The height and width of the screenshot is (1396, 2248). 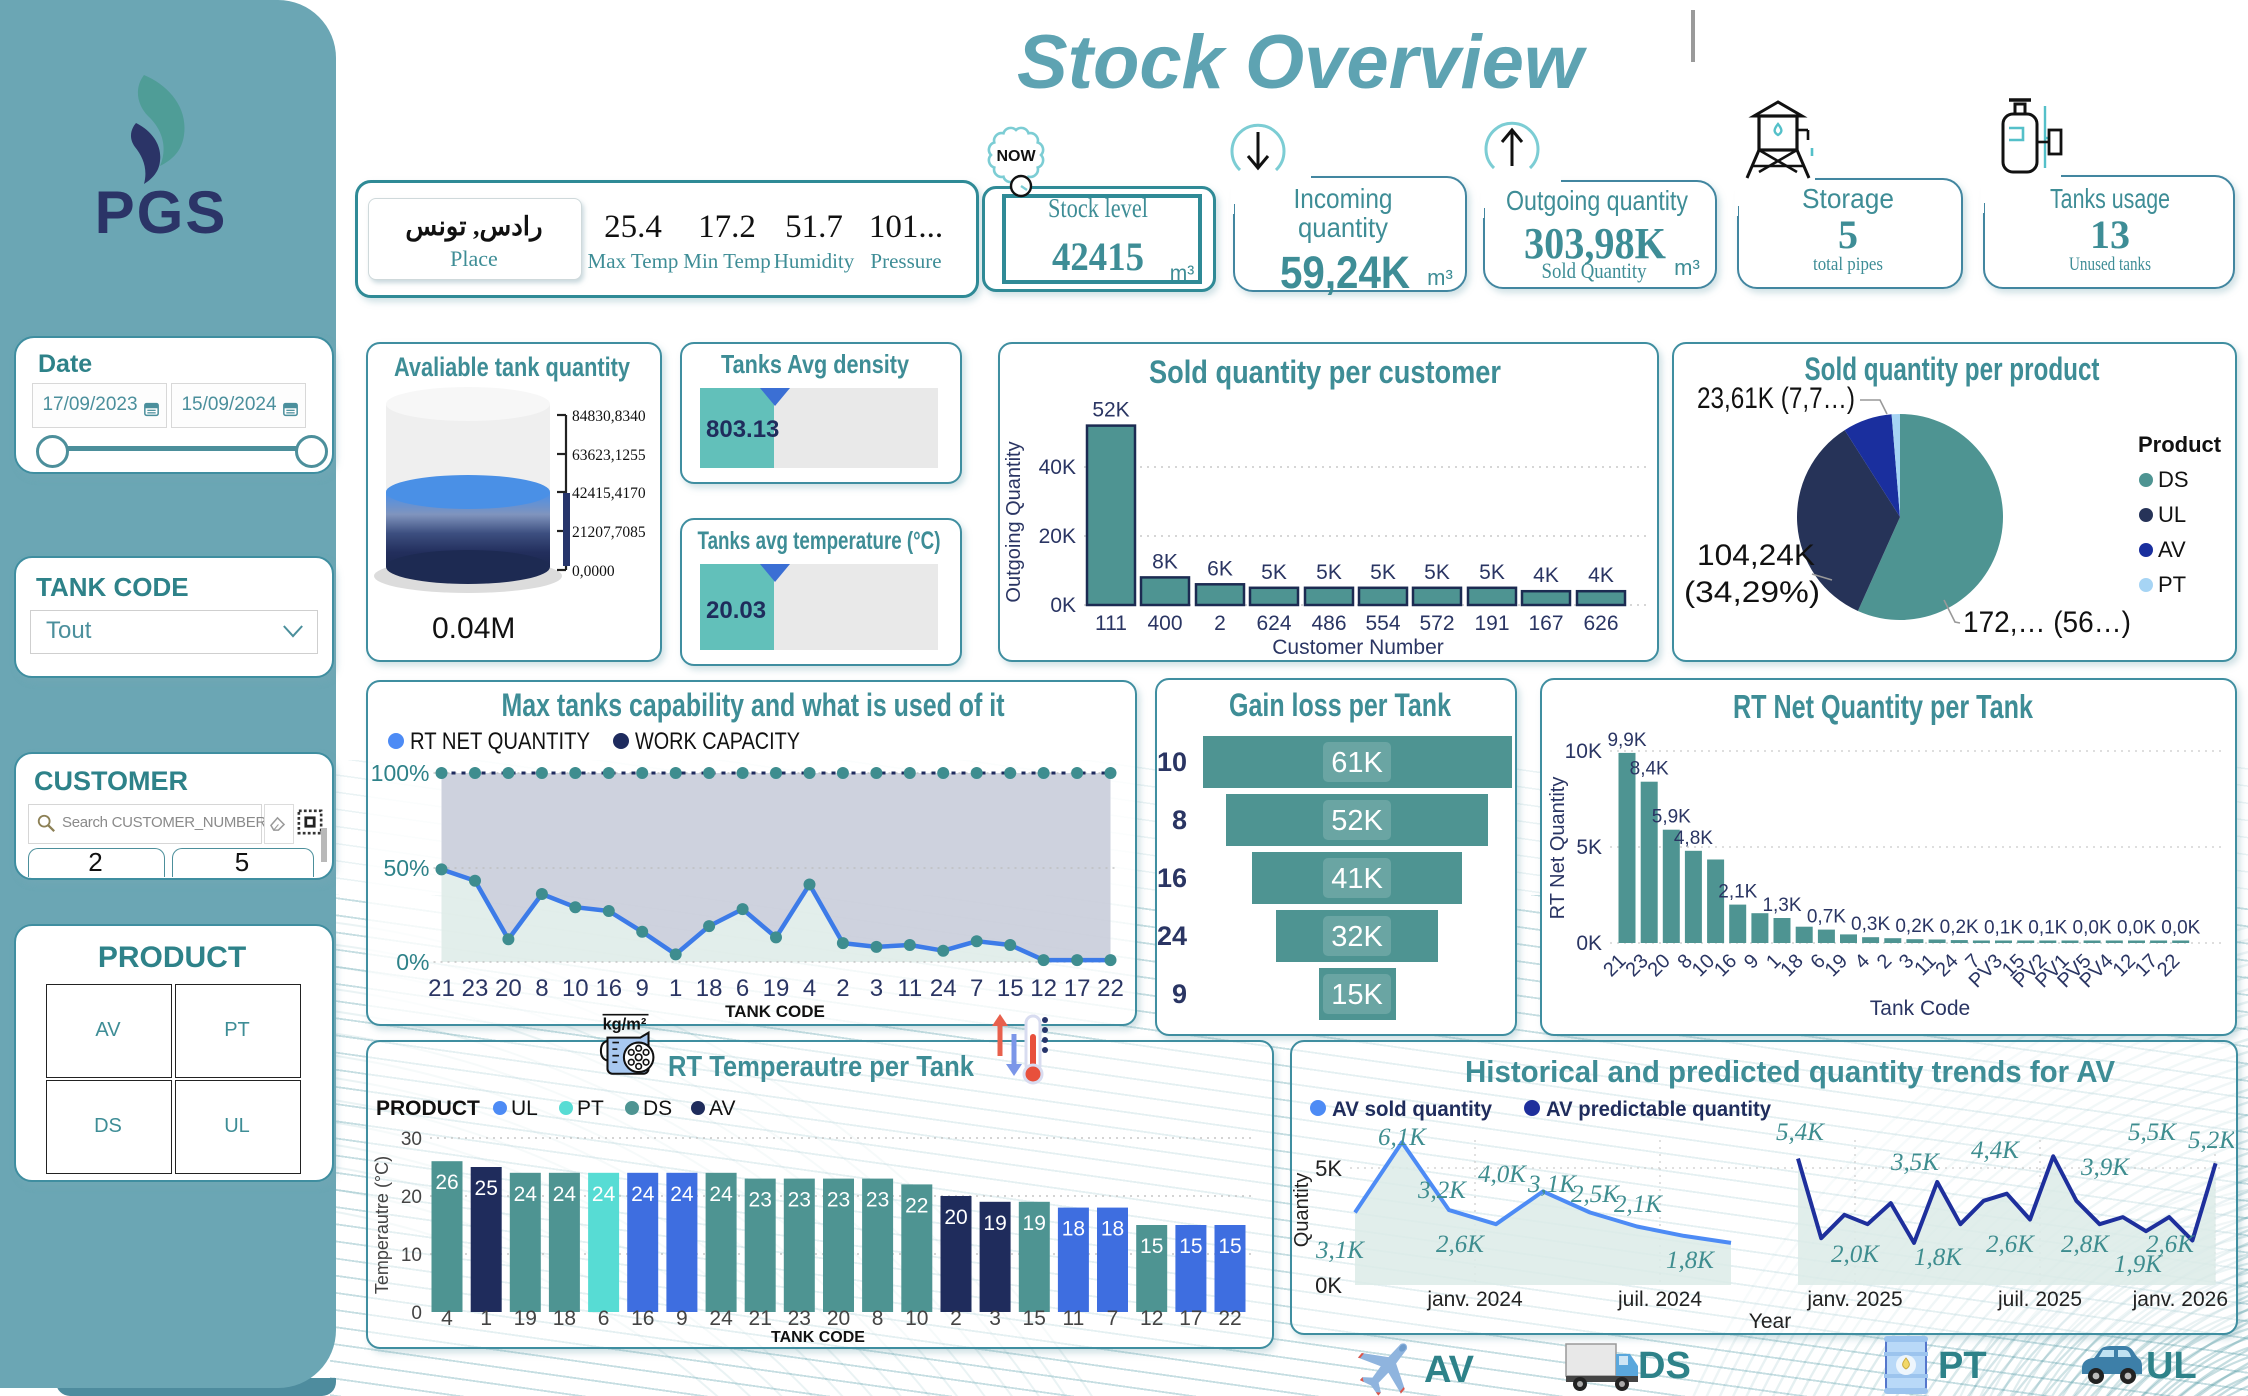 What do you see at coordinates (2085, 1244) in the screenshot?
I see `svg-text: 2,8K` at bounding box center [2085, 1244].